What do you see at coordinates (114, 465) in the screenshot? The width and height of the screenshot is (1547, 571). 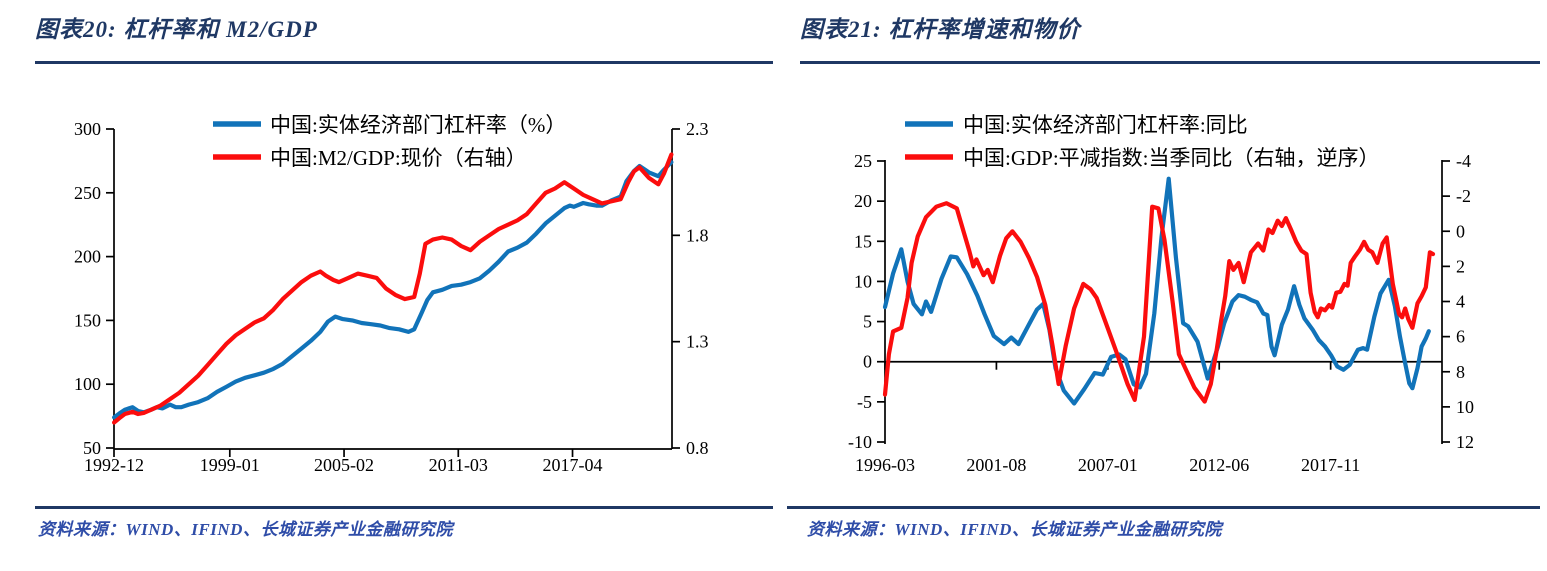 I see `x-tick-label: 1992-12` at bounding box center [114, 465].